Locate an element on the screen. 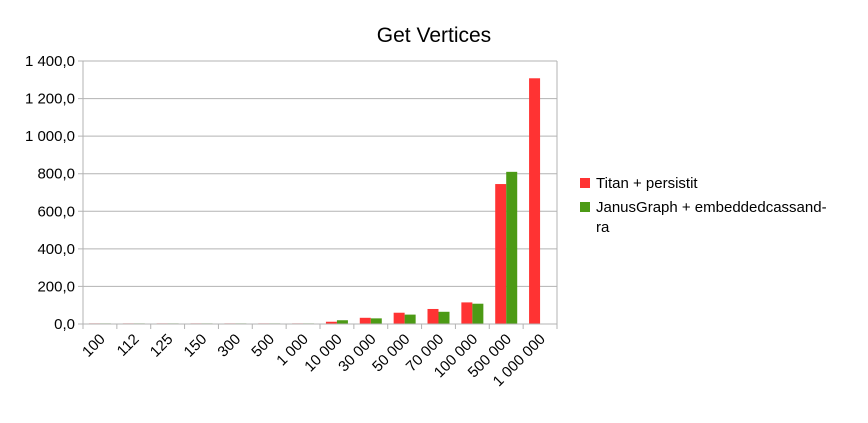 Image resolution: width=868 pixels, height=423 pixels. x-tick-label: 50 000 is located at coordinates (391, 353).